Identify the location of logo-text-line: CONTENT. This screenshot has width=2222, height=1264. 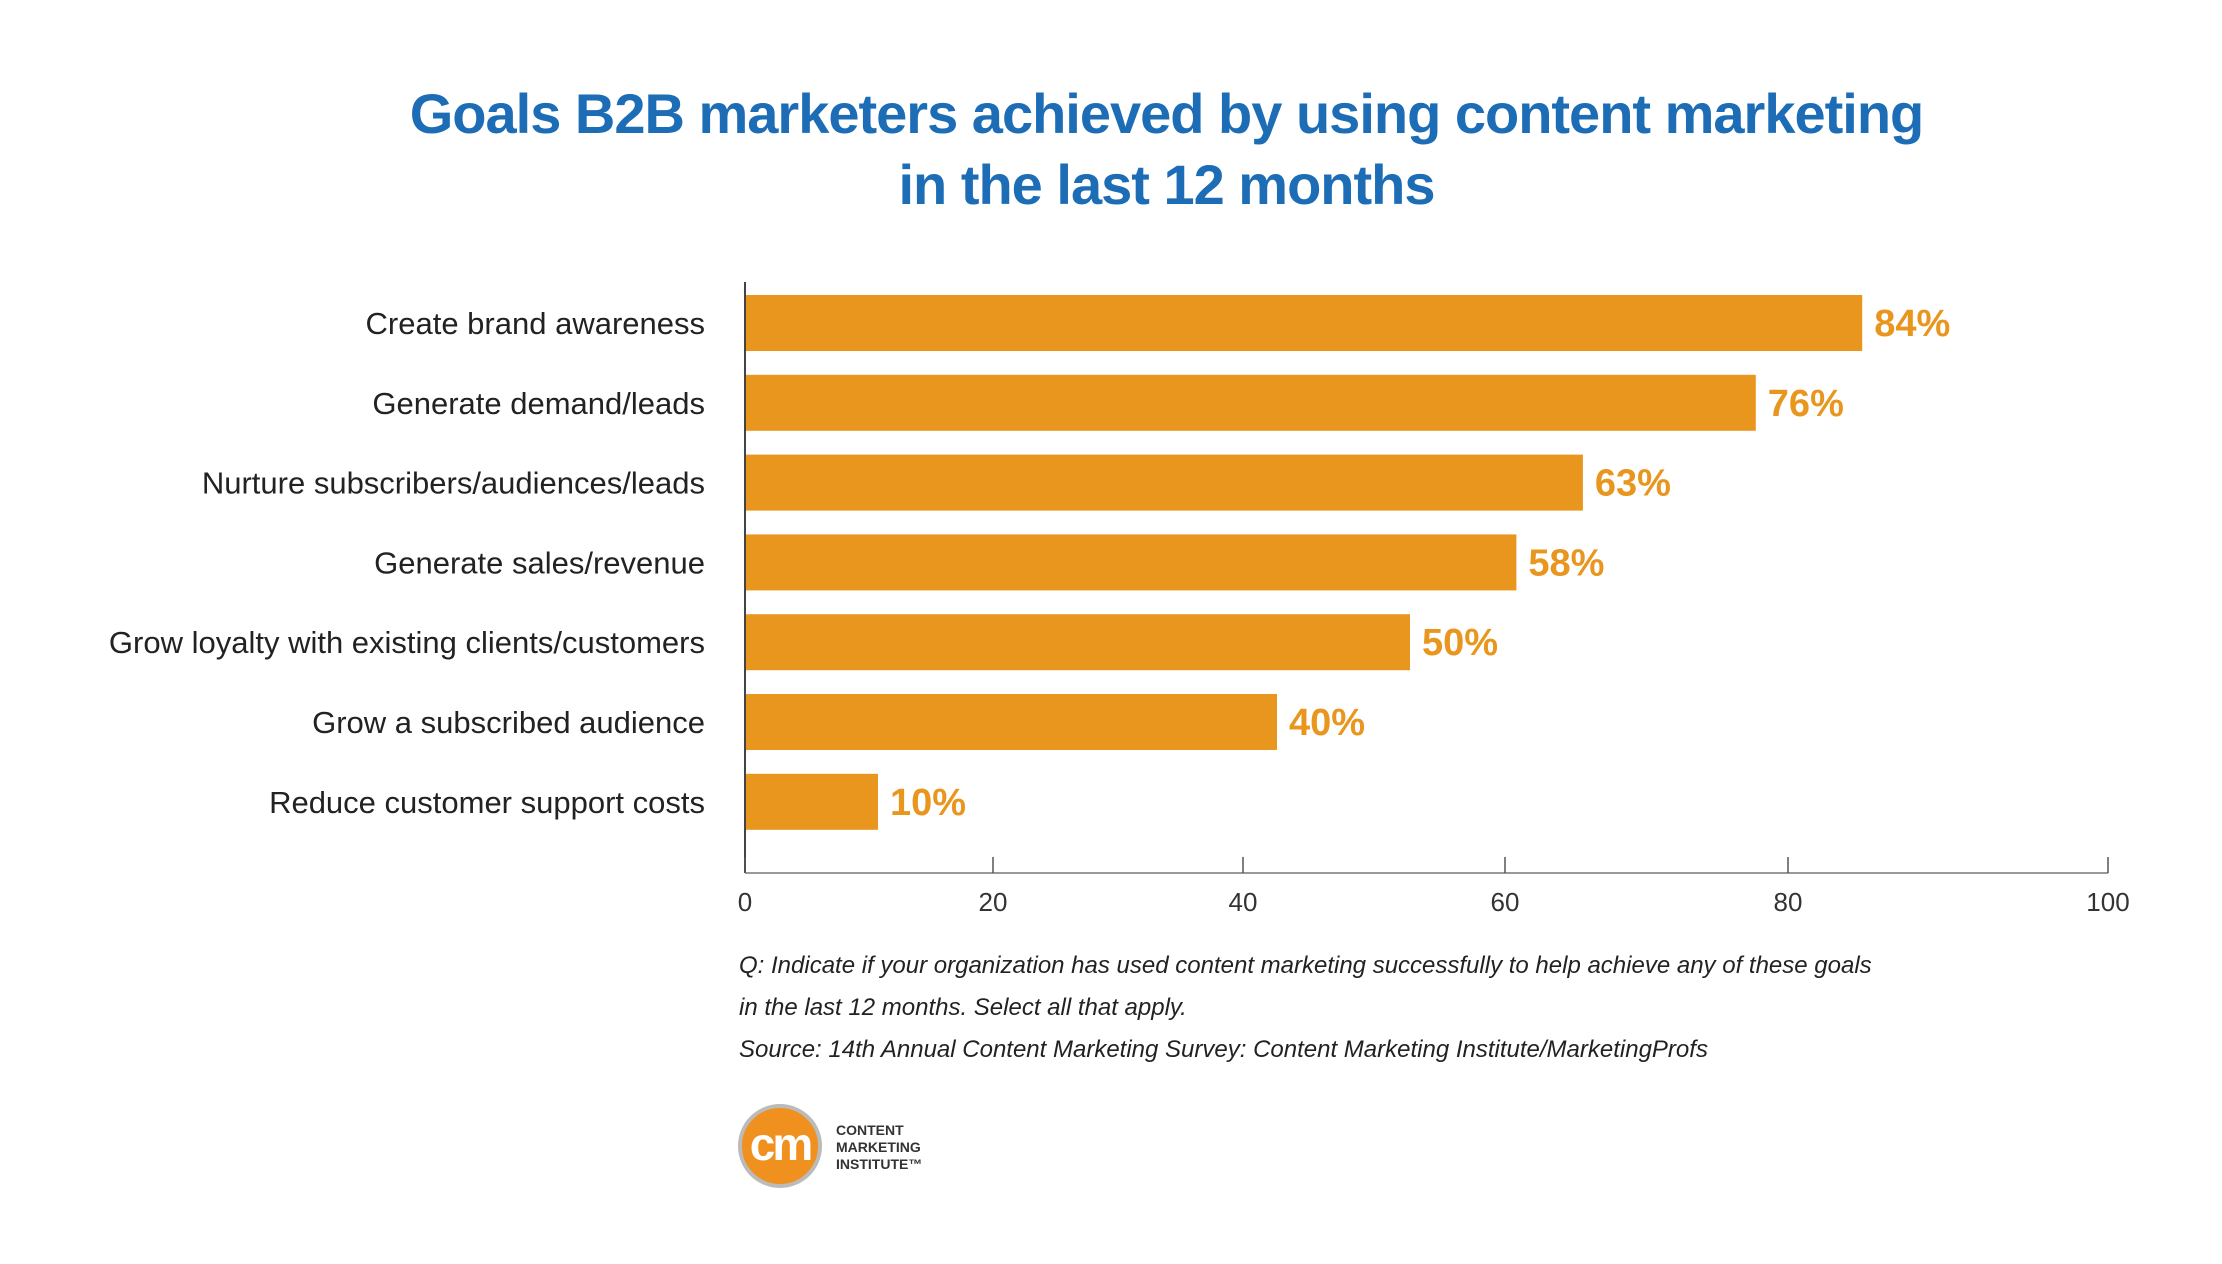
(870, 1130).